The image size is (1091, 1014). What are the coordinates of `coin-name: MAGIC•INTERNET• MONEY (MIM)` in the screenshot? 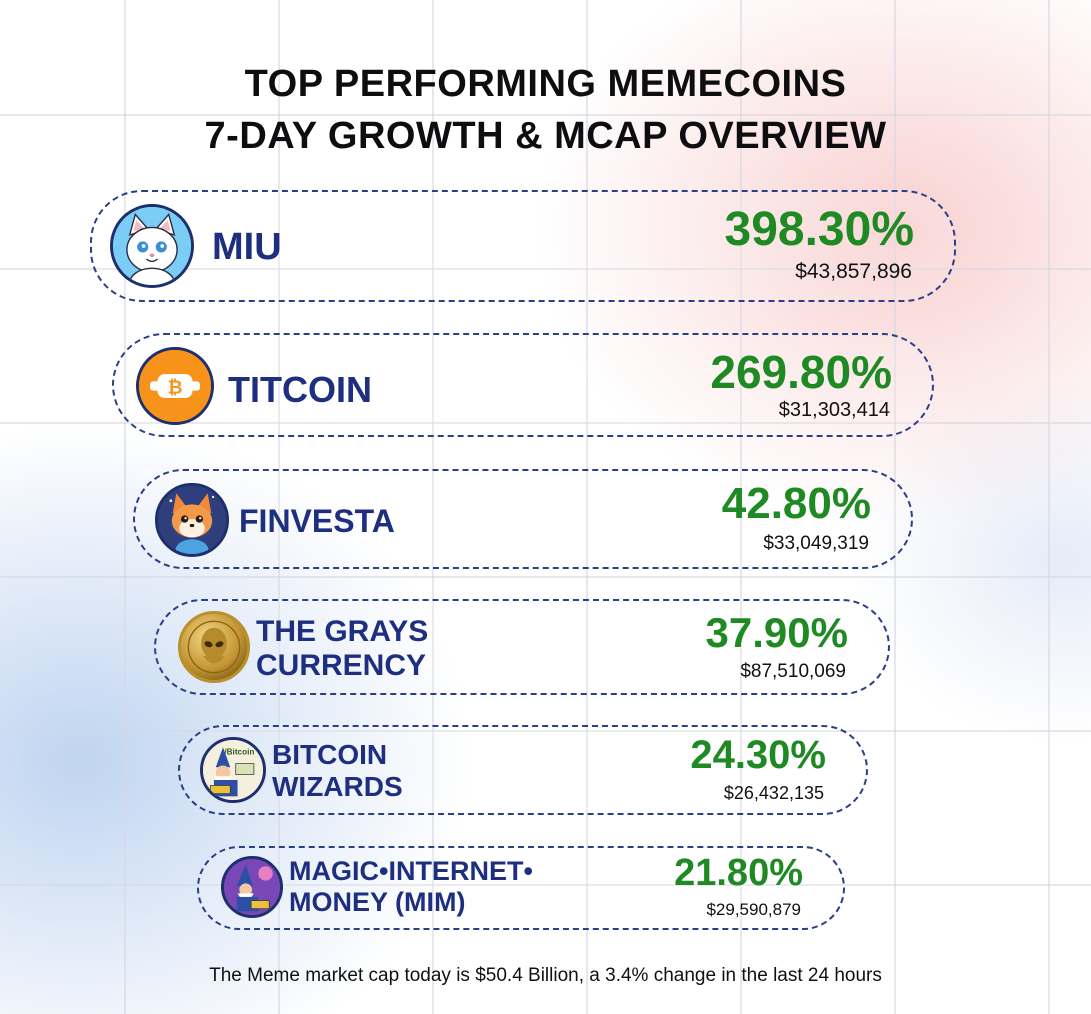 It's located at (411, 887).